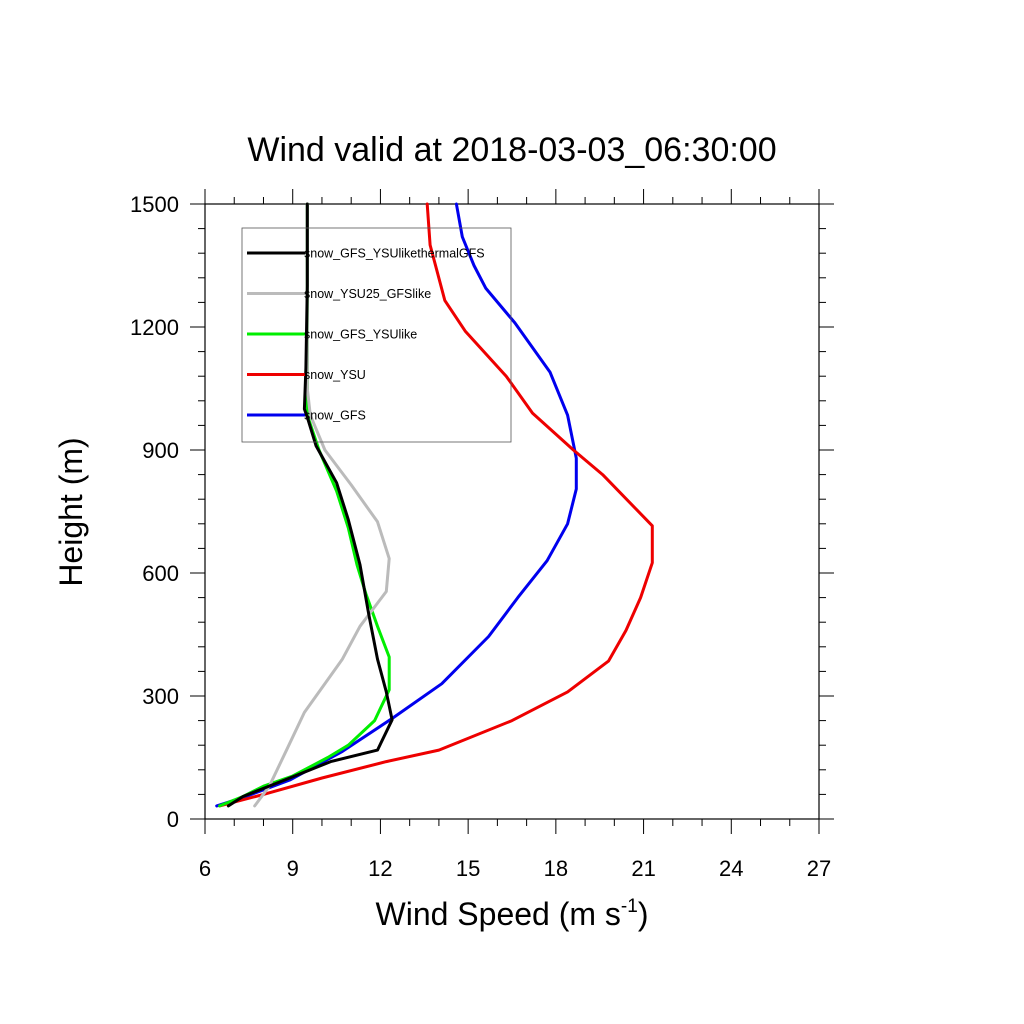 The image size is (1024, 1024). I want to click on y-tick-label: 300, so click(160, 696).